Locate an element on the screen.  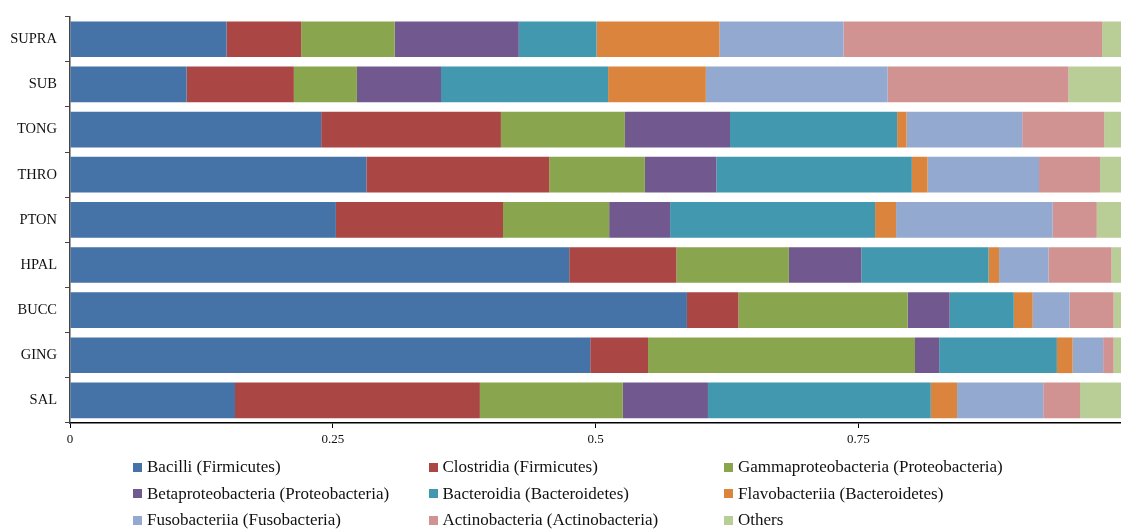
y-tick-label: THRO is located at coordinates (37, 173).